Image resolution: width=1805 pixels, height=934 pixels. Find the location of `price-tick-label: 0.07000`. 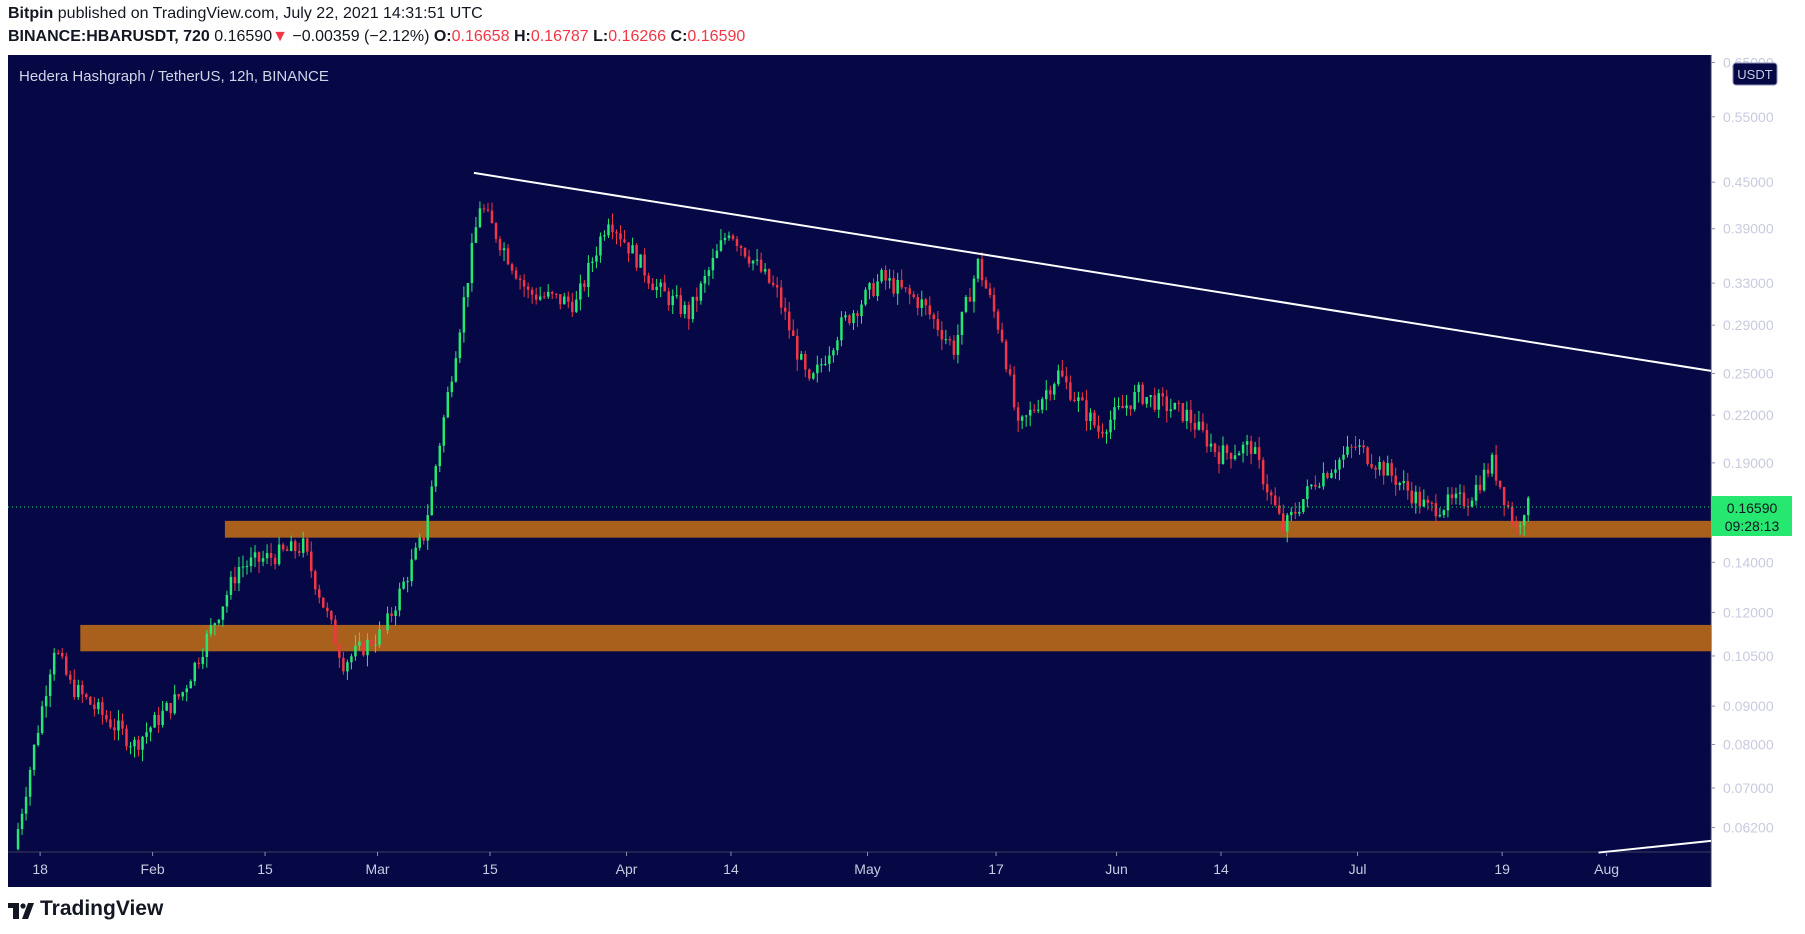

price-tick-label: 0.07000 is located at coordinates (1748, 788).